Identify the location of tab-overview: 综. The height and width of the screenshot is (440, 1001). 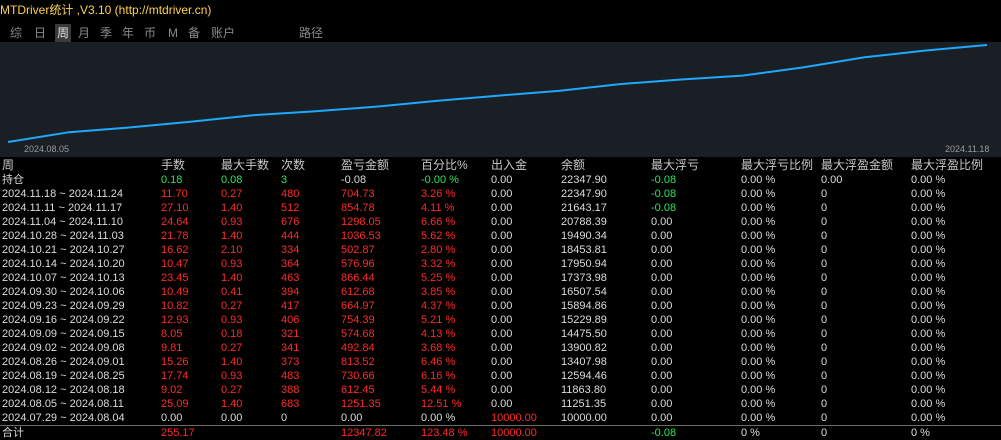
(16, 33).